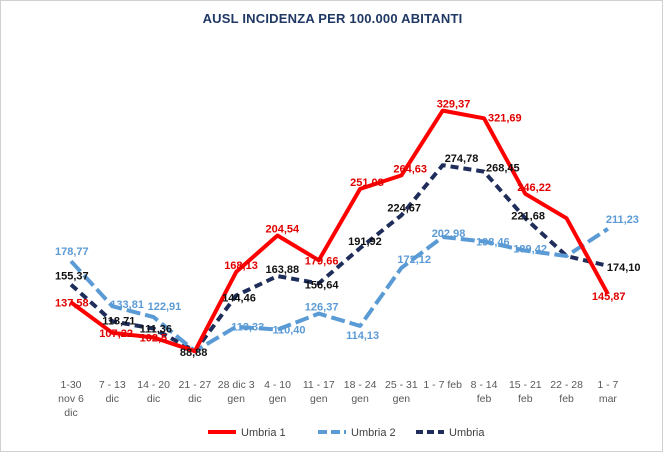 This screenshot has width=665, height=454. Describe the element at coordinates (360, 392) in the screenshot. I see `x-tick-label: 18 - 24 gen` at that location.